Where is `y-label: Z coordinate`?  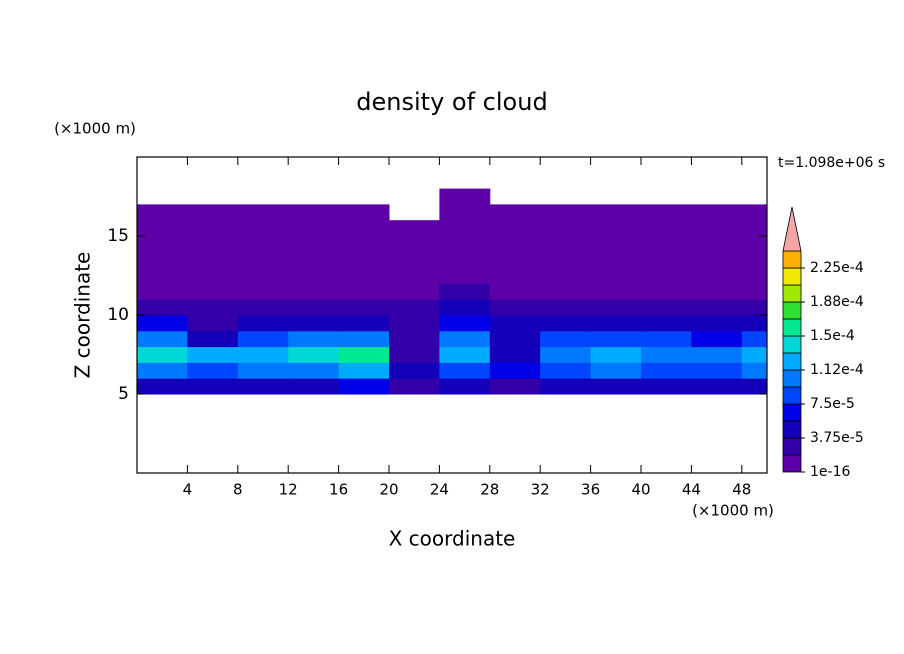 y-label: Z coordinate is located at coordinates (83, 315).